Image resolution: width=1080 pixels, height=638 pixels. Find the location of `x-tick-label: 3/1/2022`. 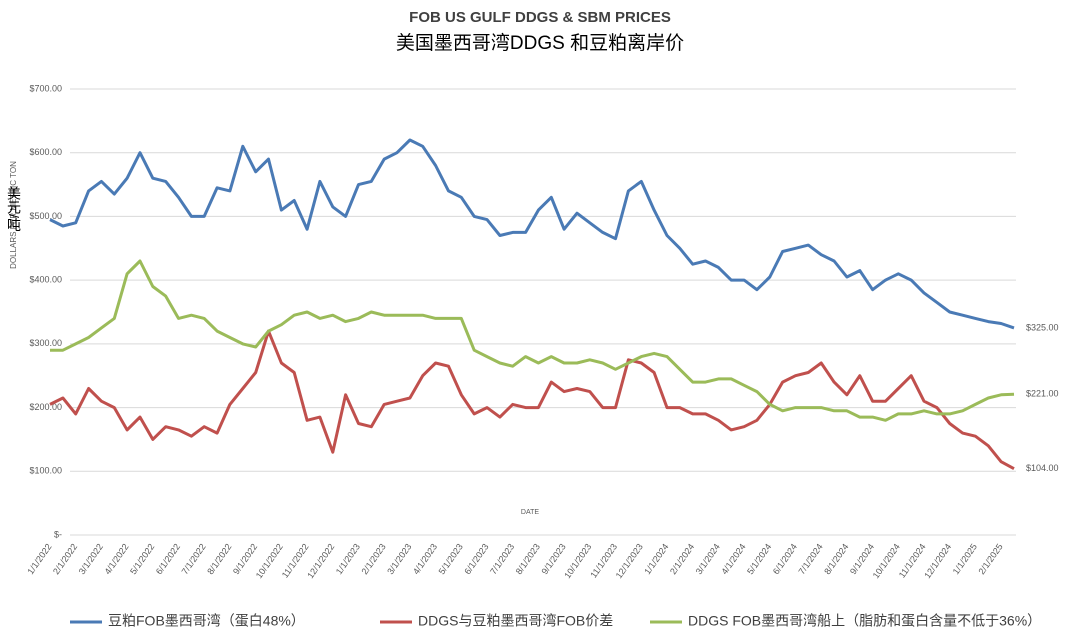

x-tick-label: 3/1/2022 is located at coordinates (91, 559).